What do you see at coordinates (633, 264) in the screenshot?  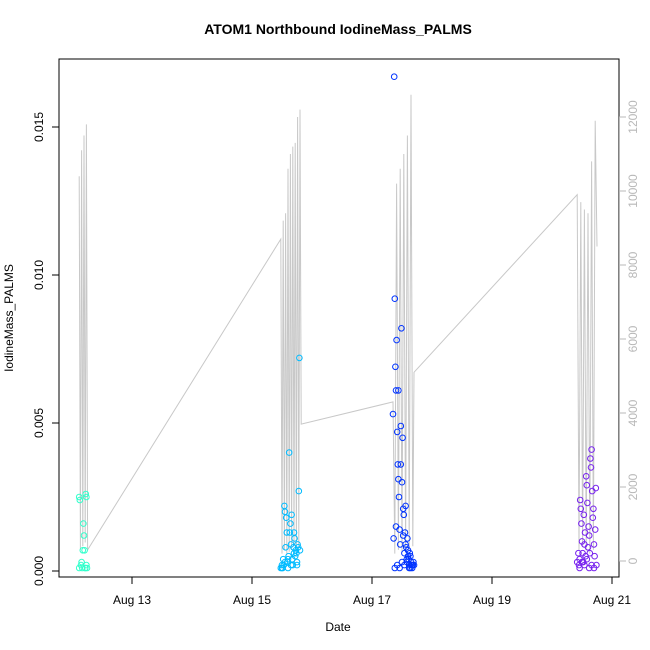 I see `altitude-tick-label: 8000` at bounding box center [633, 264].